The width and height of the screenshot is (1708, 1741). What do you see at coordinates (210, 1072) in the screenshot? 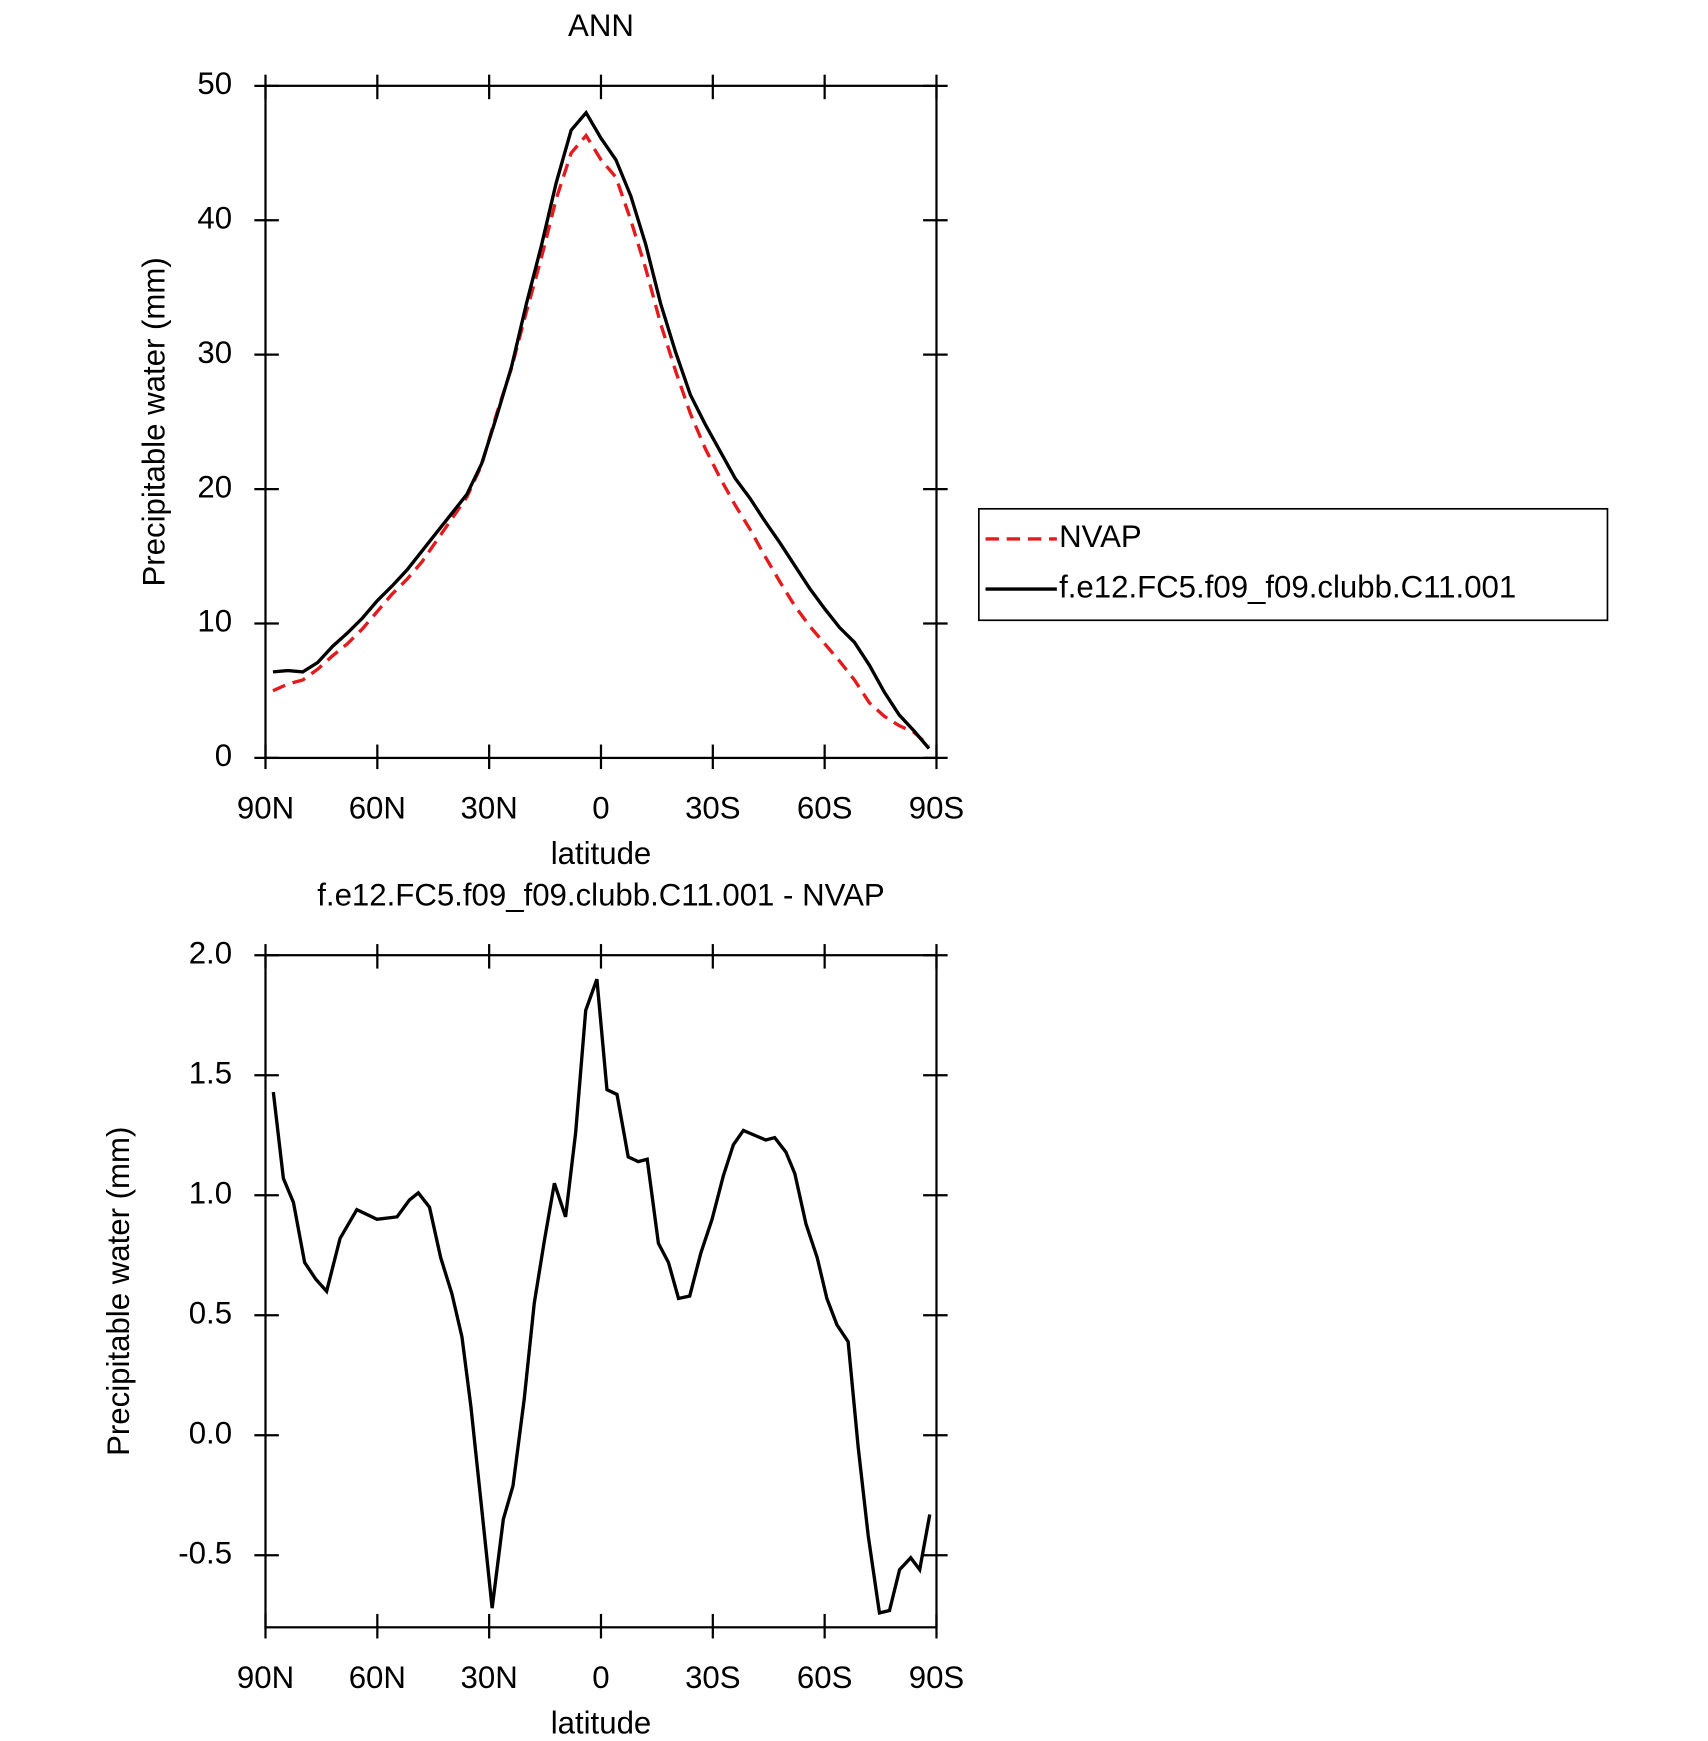
I see `y-tick-label: 1.5` at bounding box center [210, 1072].